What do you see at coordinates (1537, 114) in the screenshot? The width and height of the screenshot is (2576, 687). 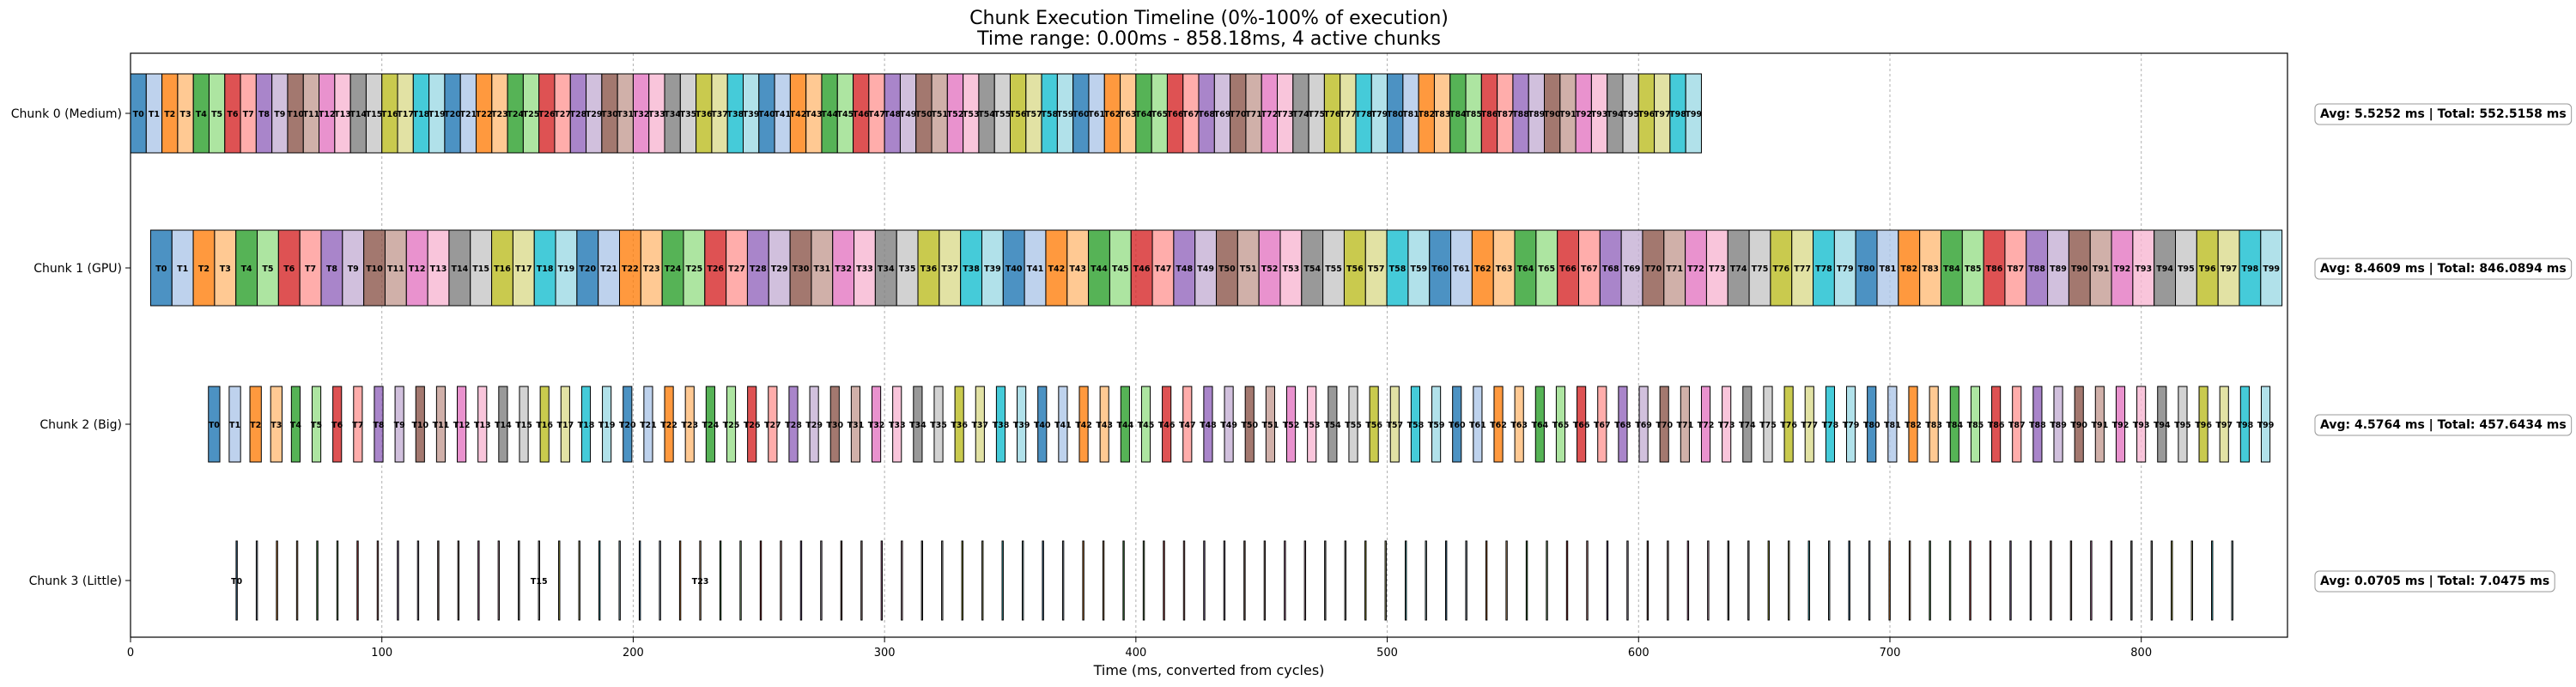 I see `task-label: T89` at bounding box center [1537, 114].